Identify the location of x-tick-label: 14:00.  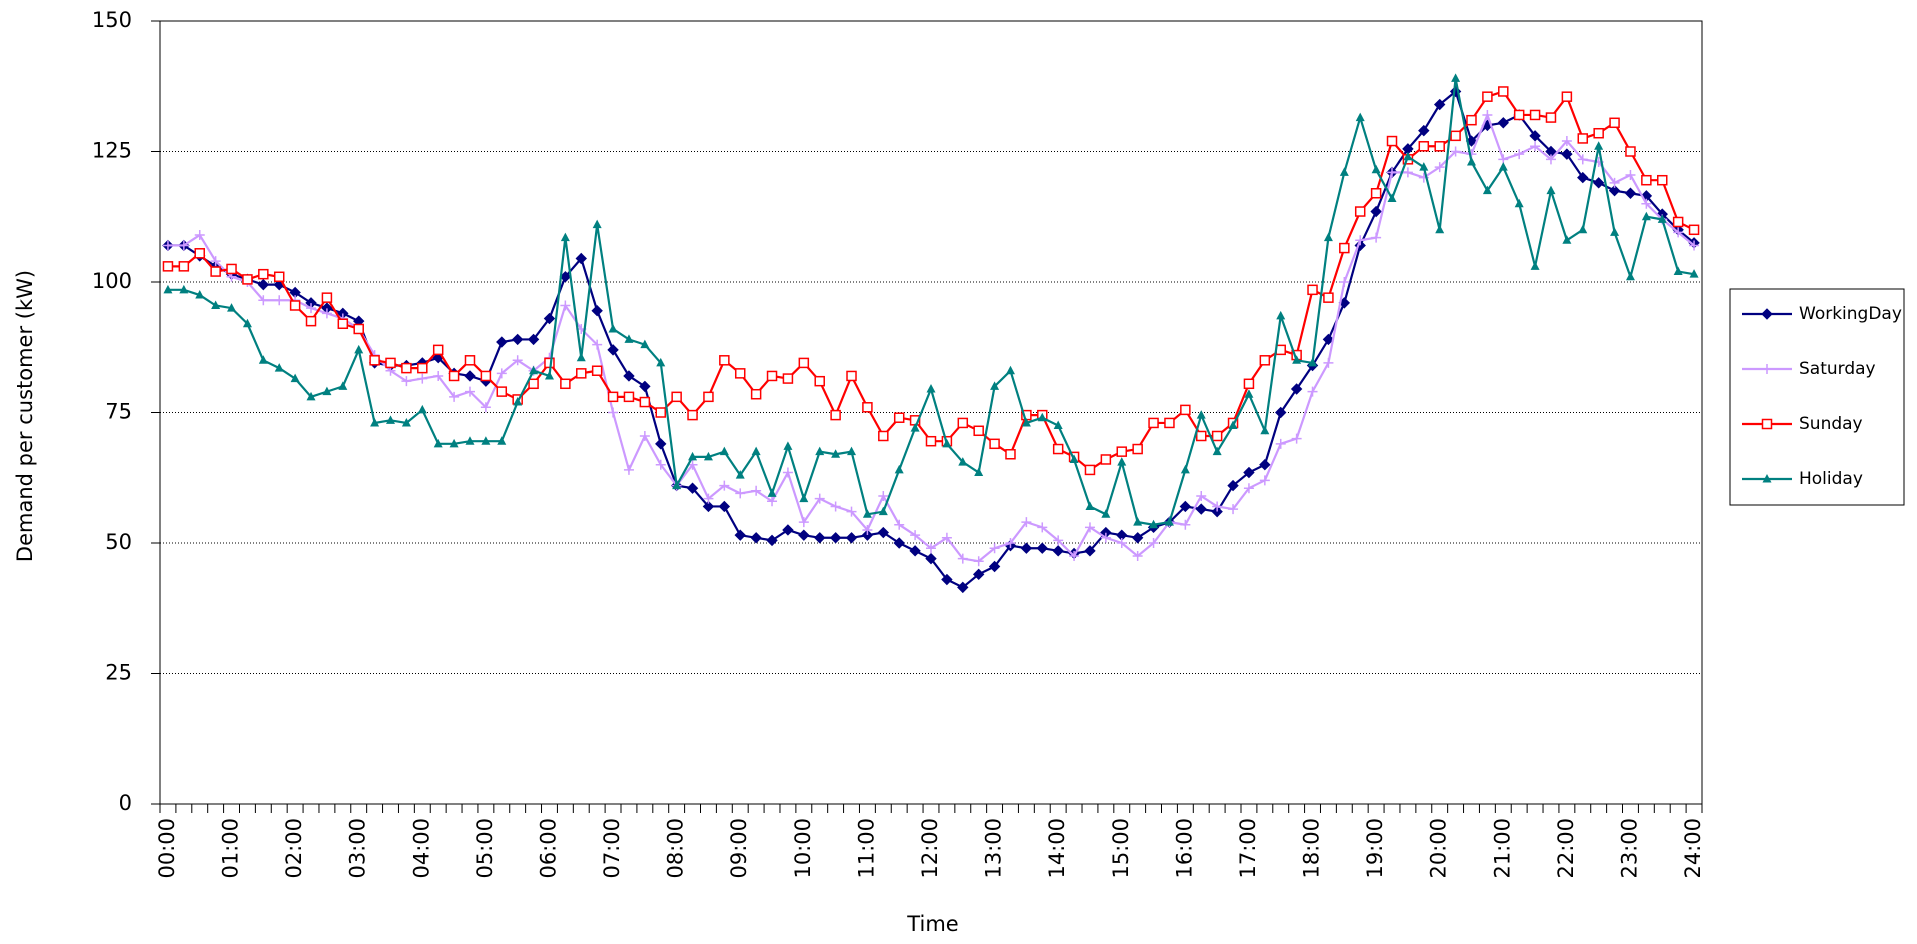
(1057, 848).